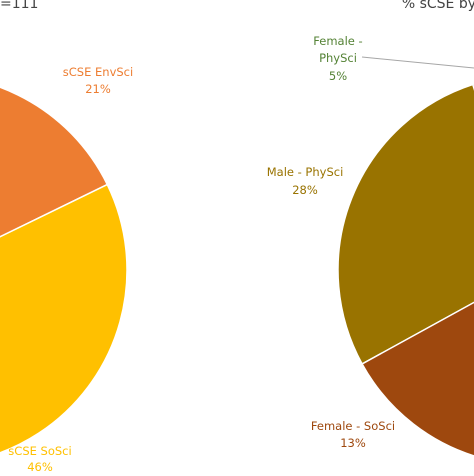 This screenshot has height=476, width=474. What do you see at coordinates (338, 49) in the screenshot?
I see `slice-label: Female - PhySci` at bounding box center [338, 49].